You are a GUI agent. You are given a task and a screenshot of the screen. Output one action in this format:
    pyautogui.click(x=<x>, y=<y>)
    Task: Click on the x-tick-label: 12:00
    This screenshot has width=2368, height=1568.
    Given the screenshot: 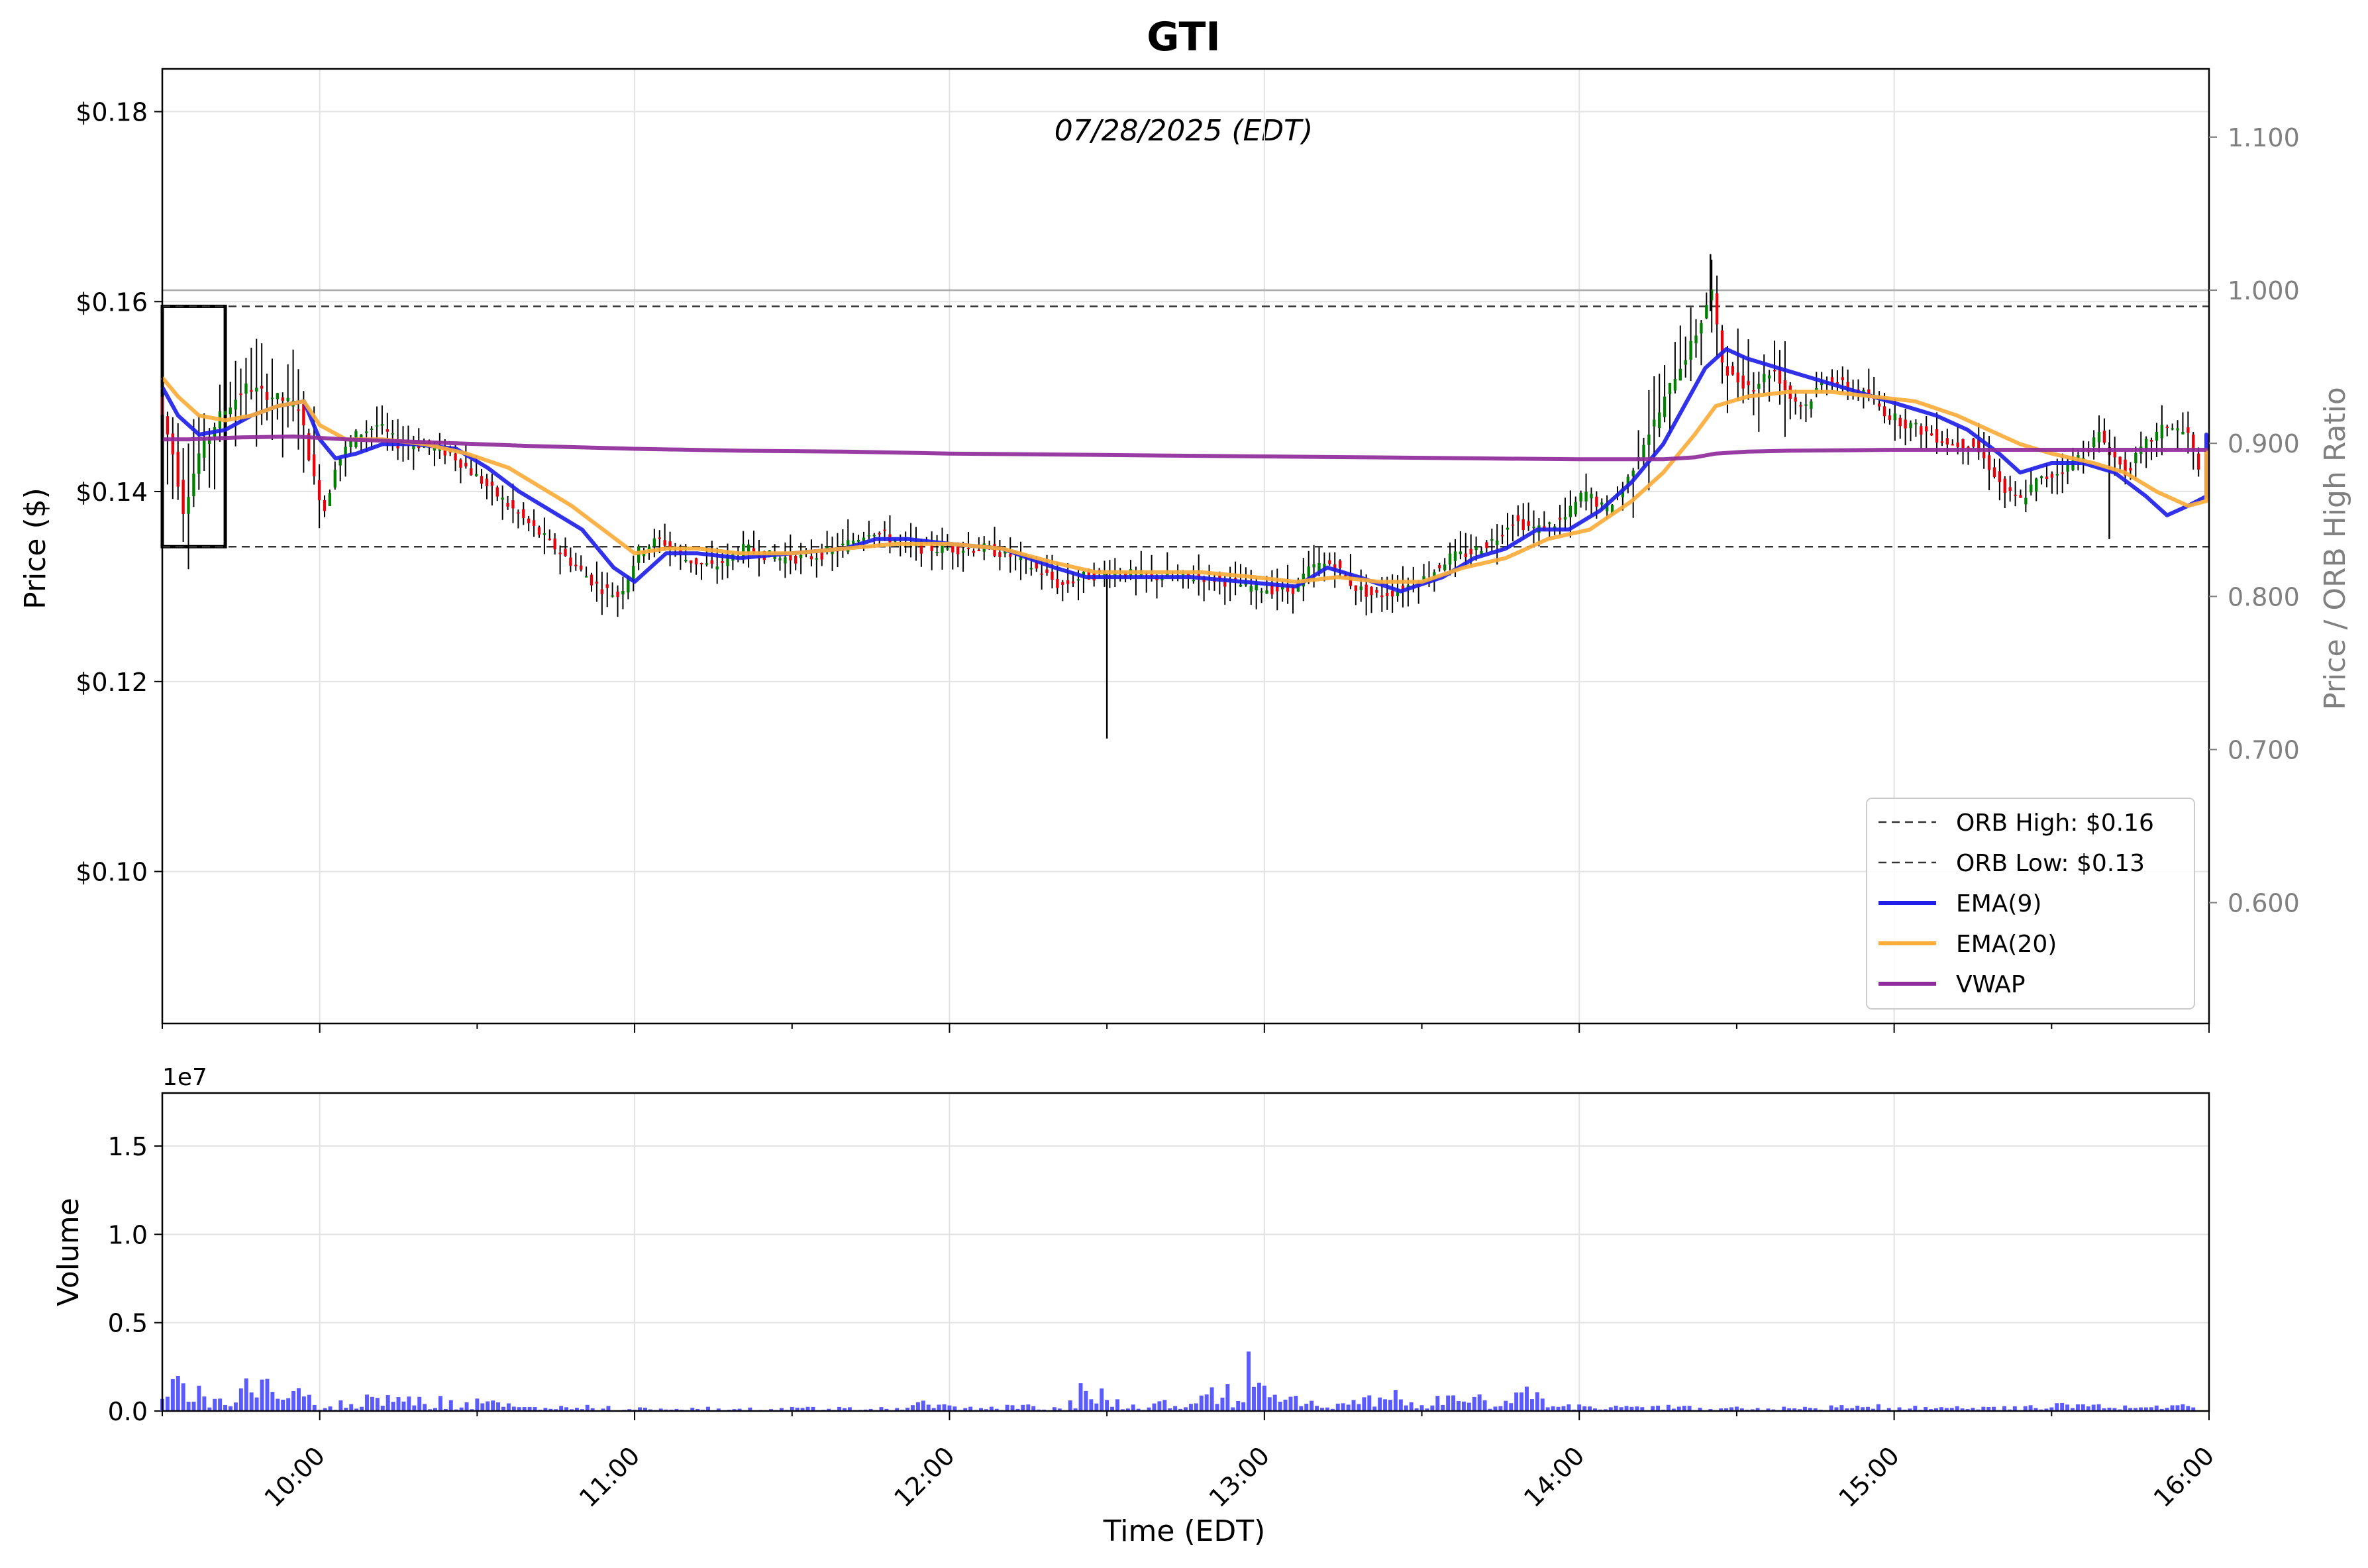 What is the action you would take?
    pyautogui.click(x=924, y=1477)
    